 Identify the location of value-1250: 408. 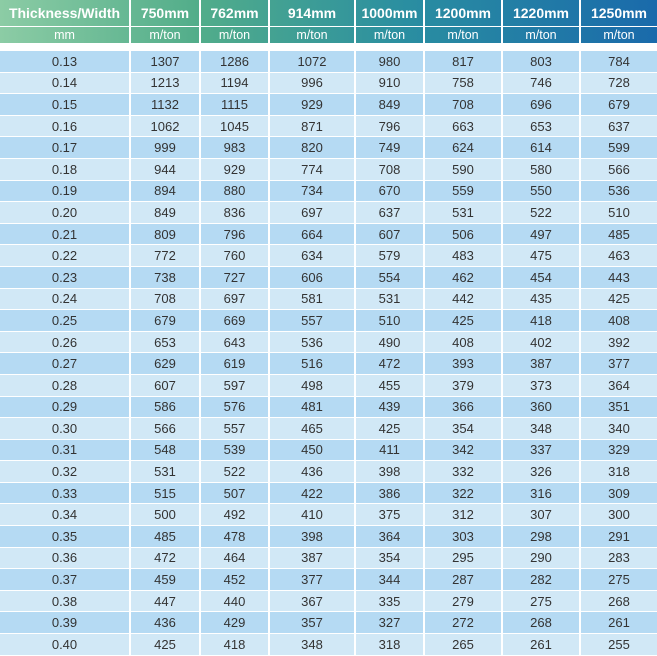
(619, 321).